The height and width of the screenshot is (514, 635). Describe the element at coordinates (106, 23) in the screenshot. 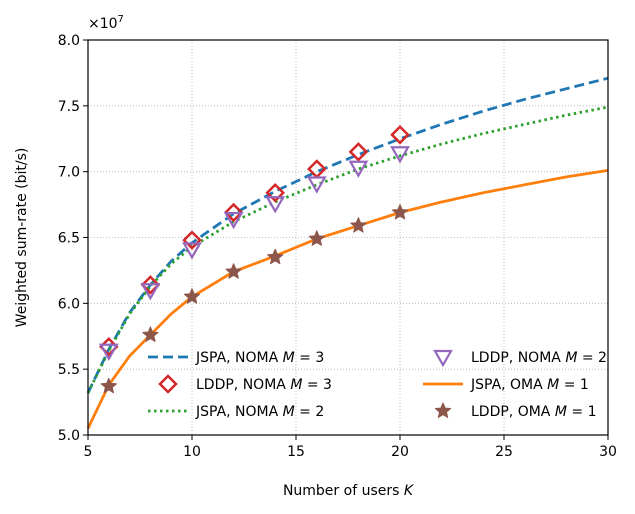

I see `y-multiplier-label: ×10⁷` at that location.